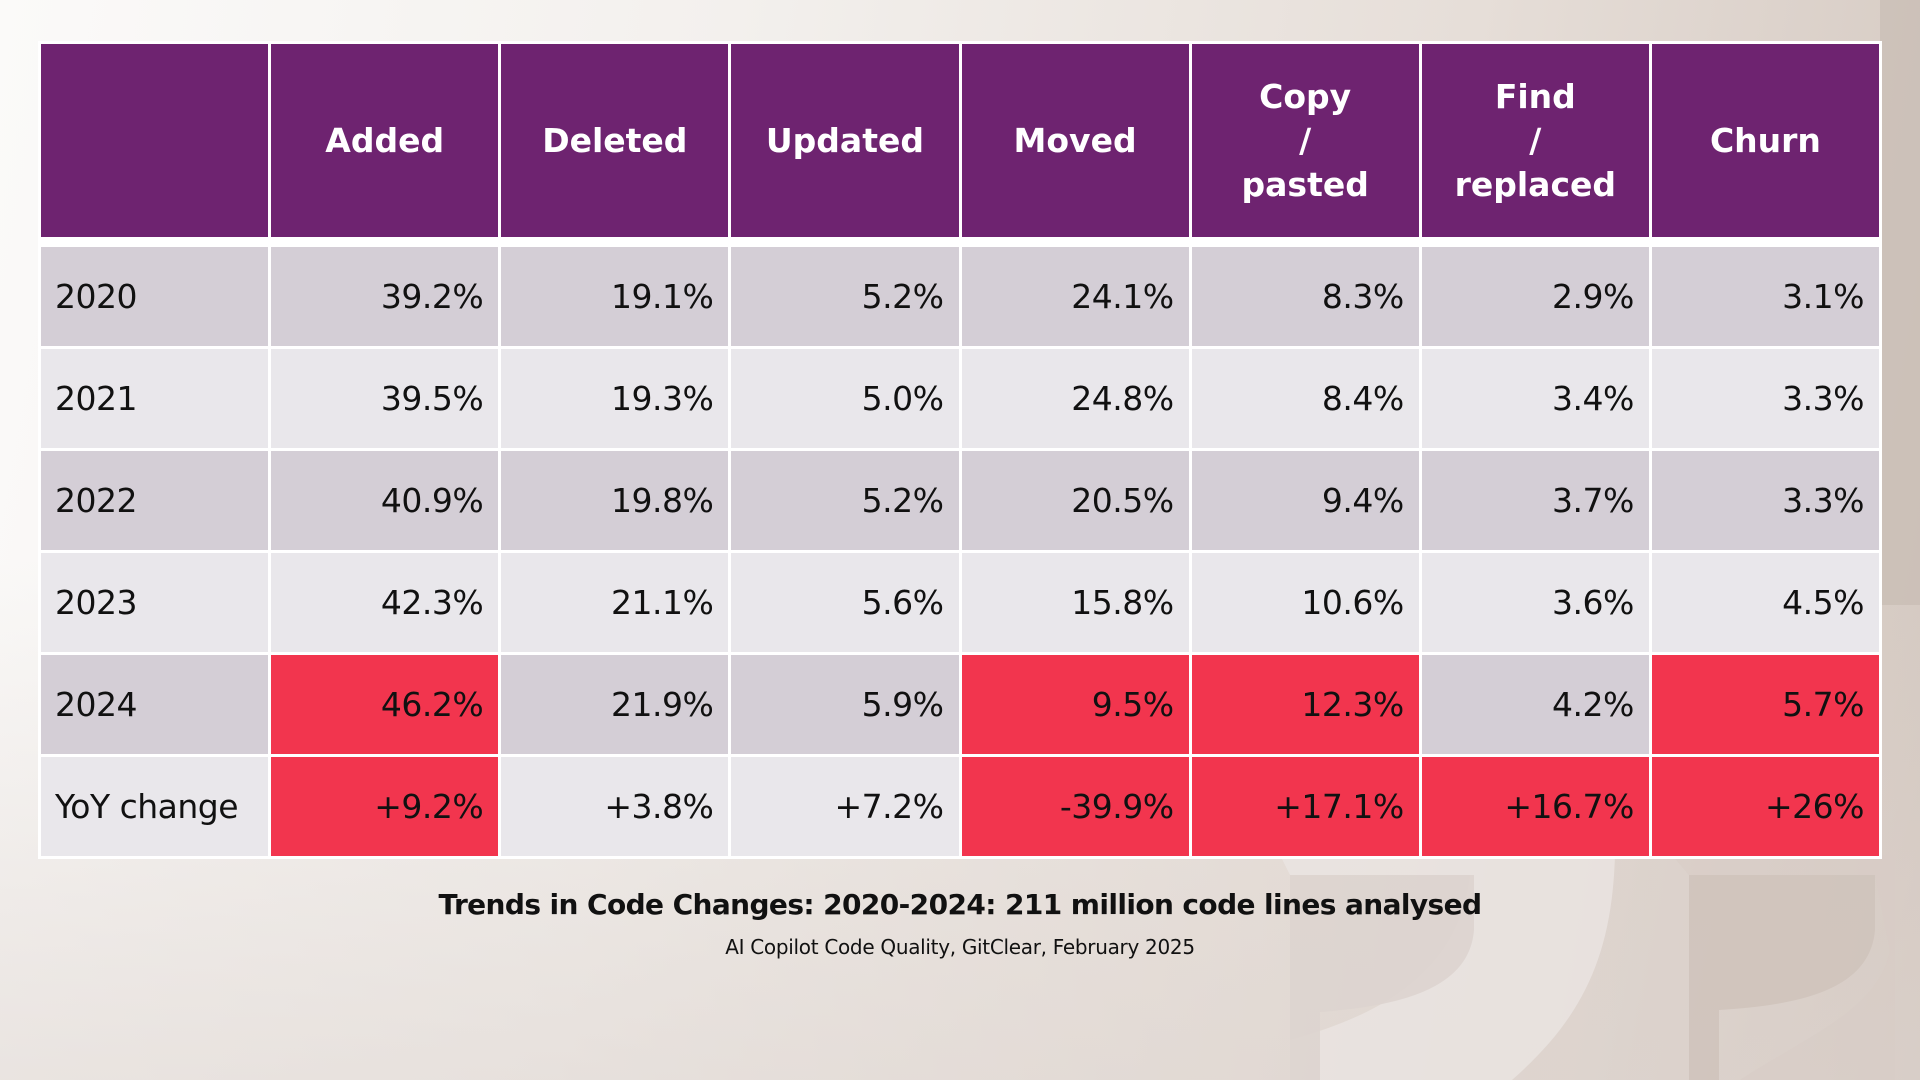 The width and height of the screenshot is (1920, 1080). I want to click on table-cell: 4.5%, so click(1765, 602).